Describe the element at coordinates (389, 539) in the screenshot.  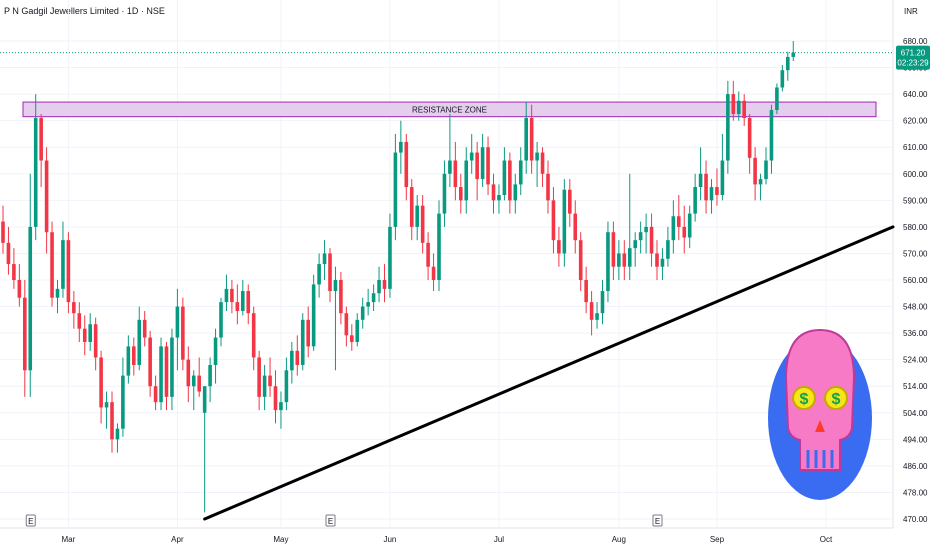
I see `time-tick-label: Jun` at that location.